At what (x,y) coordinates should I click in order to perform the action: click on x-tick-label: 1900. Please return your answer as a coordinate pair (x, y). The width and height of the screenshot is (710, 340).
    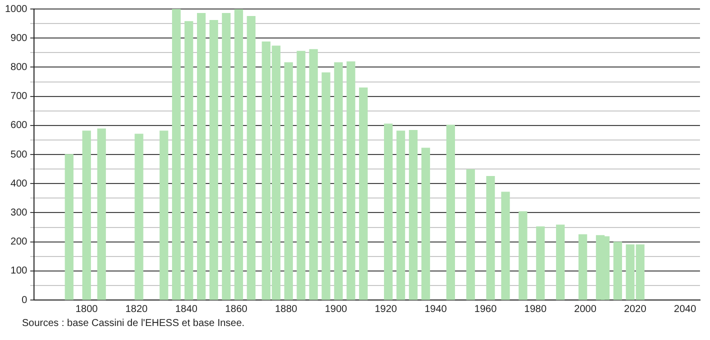
    Looking at the image, I should click on (336, 309).